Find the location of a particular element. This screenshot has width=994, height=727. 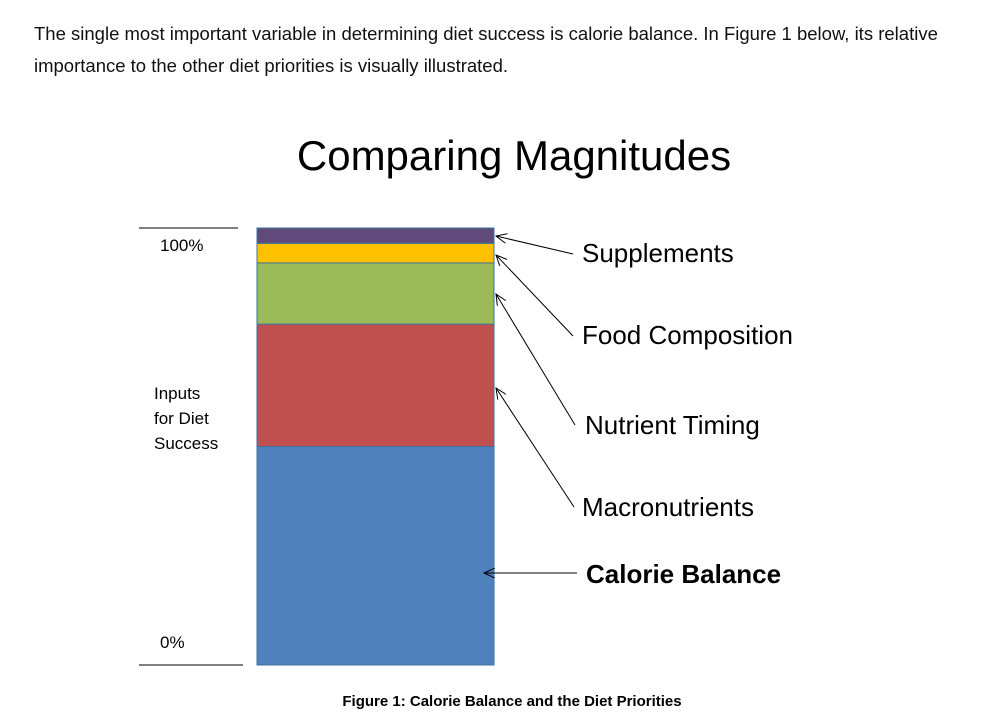

y-axis-label-line: Success is located at coordinates (186, 443).